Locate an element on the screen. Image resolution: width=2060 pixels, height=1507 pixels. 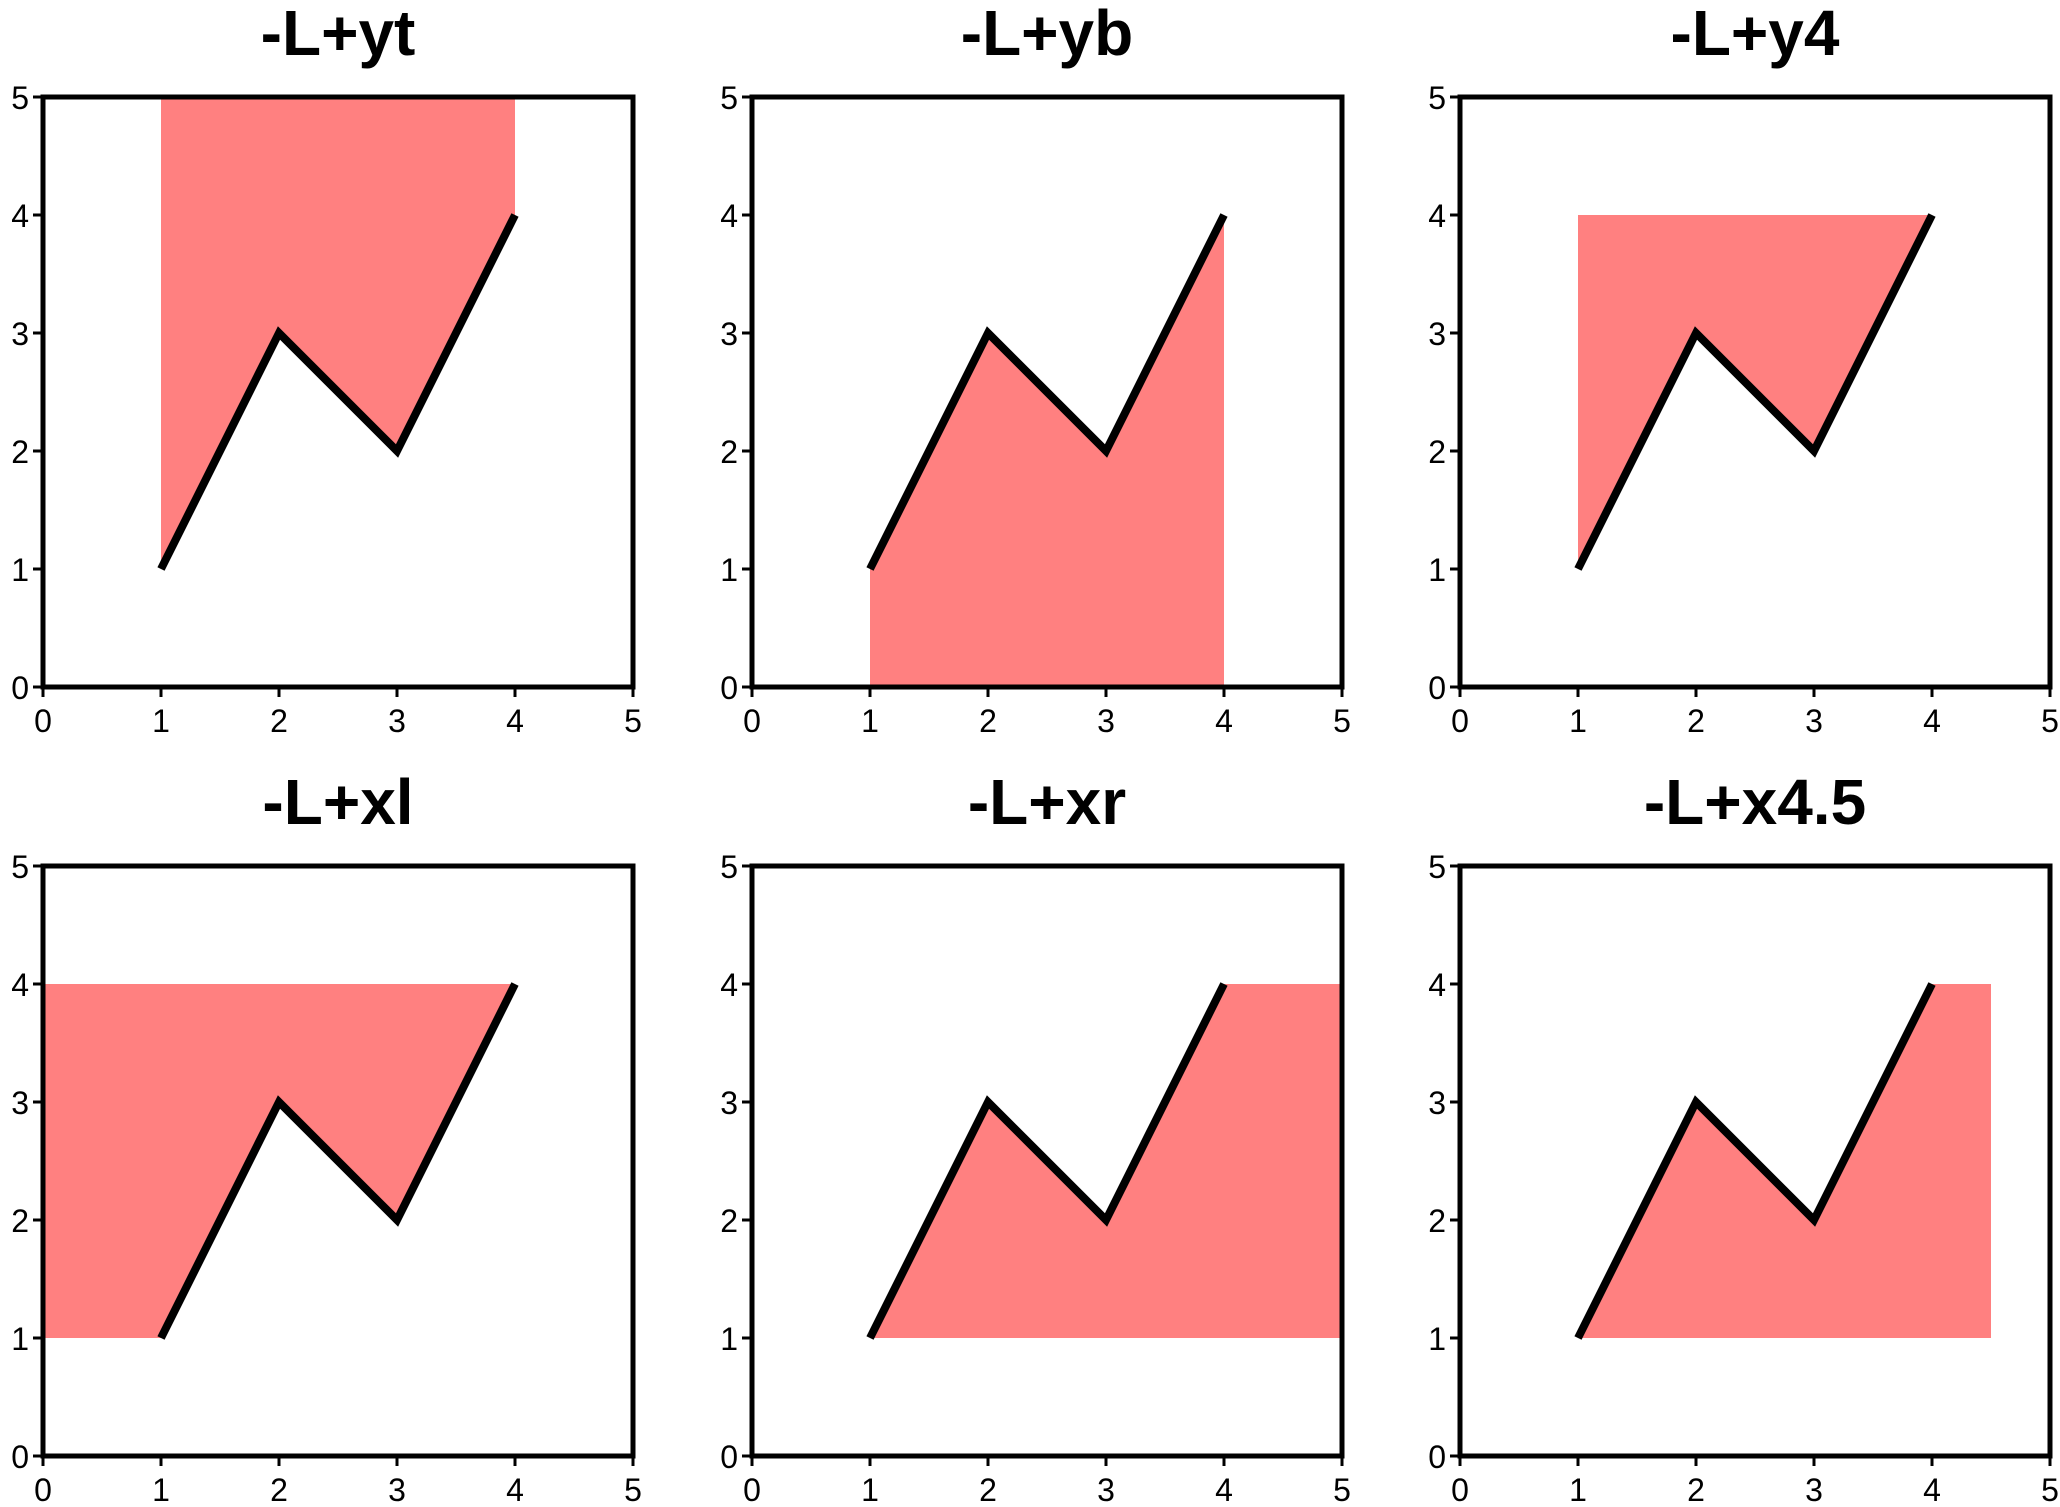
chart-title: -L+yb is located at coordinates (1047, 34).